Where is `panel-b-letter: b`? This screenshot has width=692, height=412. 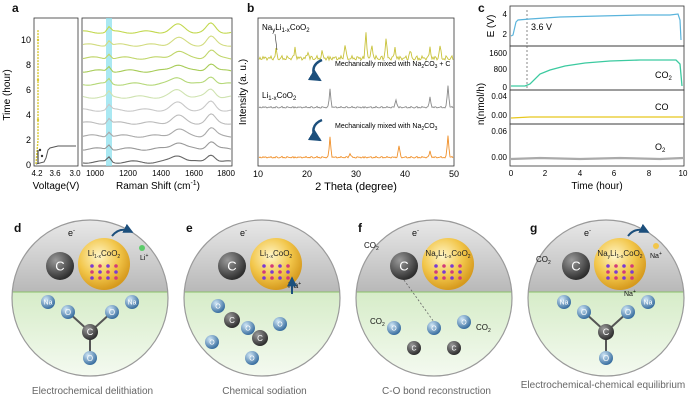 panel-b-letter: b is located at coordinates (250, 8).